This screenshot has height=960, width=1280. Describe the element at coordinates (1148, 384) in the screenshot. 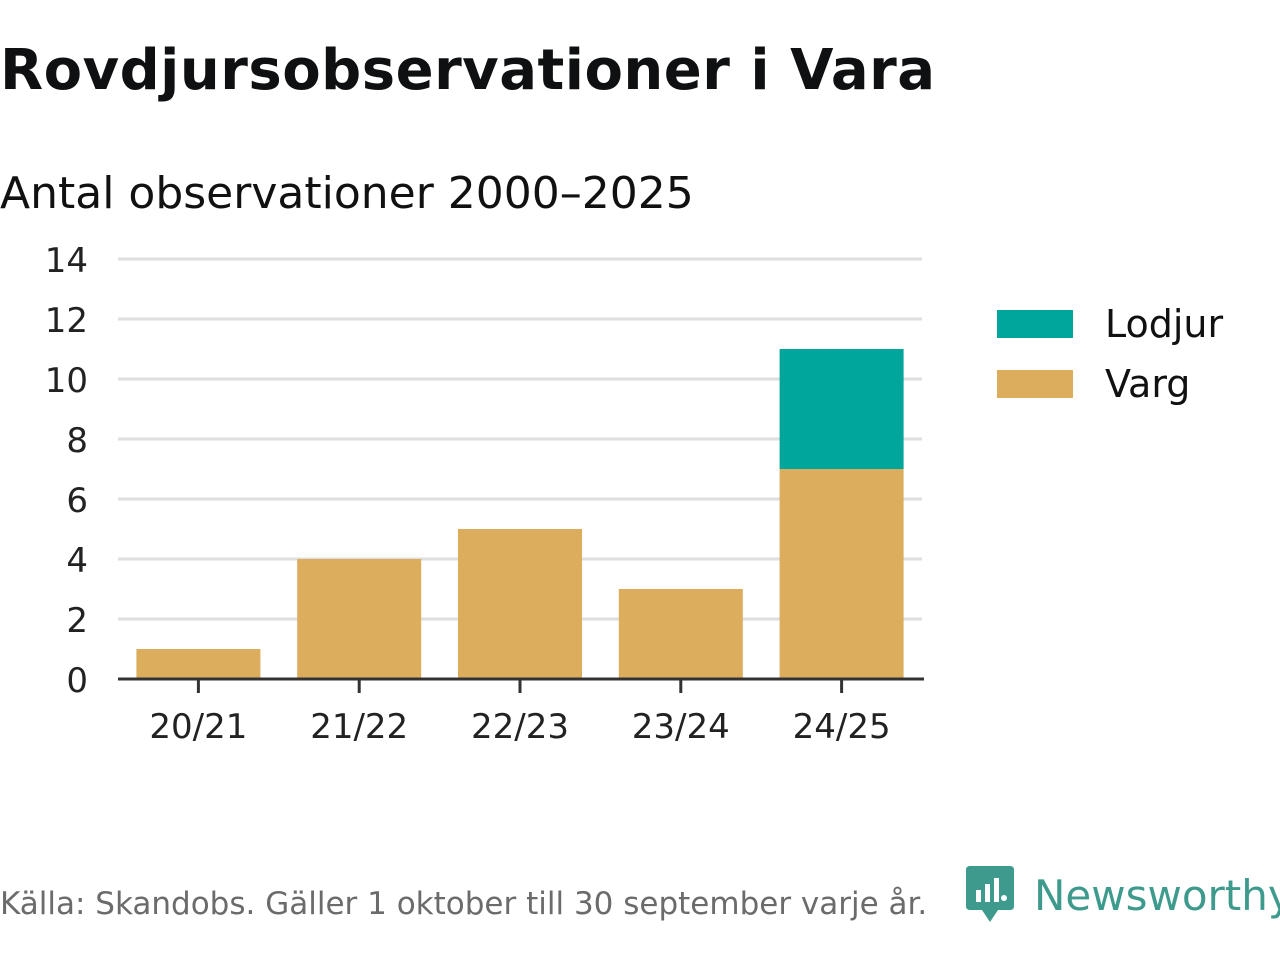

I see `legend-label: Varg` at that location.